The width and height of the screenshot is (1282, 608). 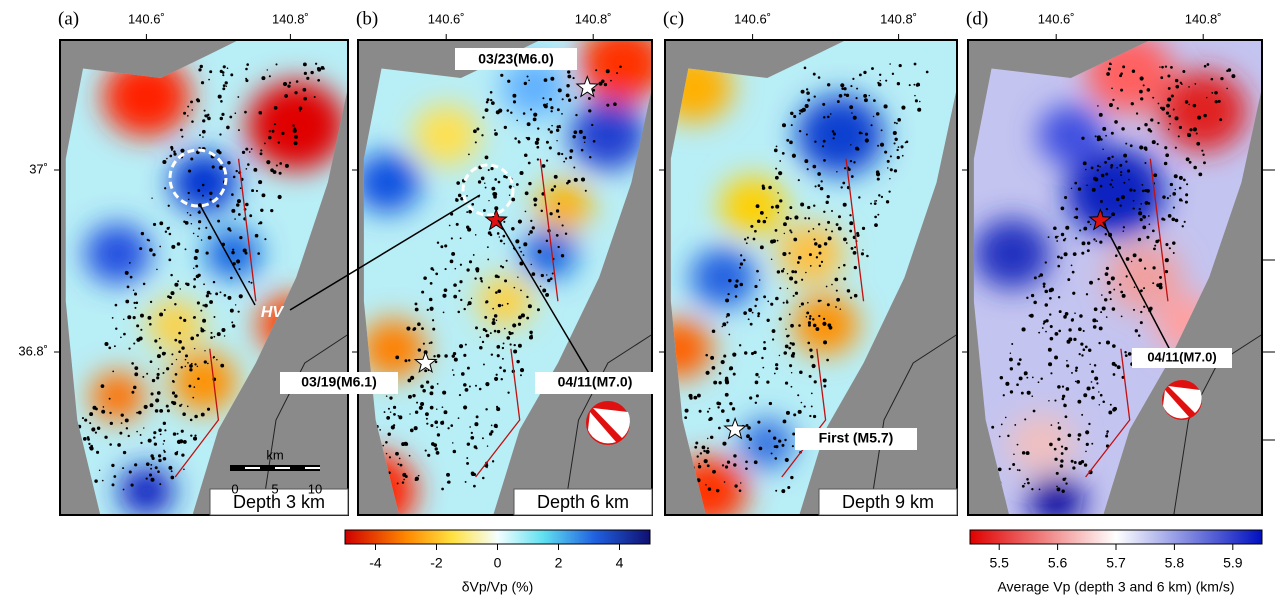 I want to click on colorbar-tick-label: -2, so click(x=436, y=563).